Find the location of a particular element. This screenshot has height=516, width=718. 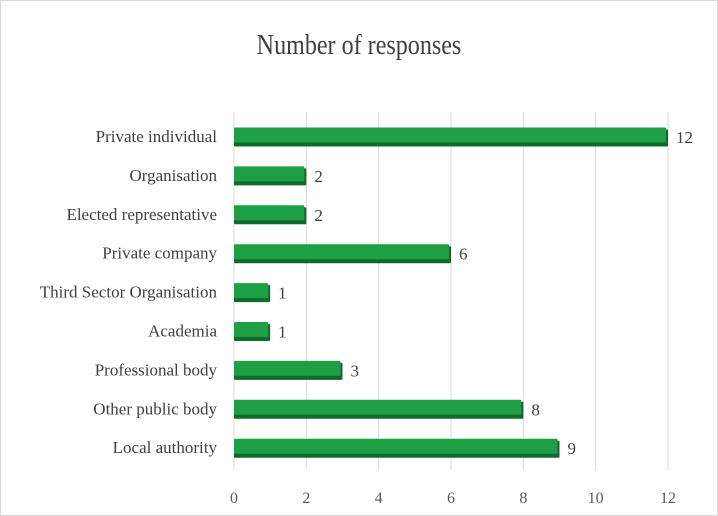

category-label: Private individual is located at coordinates (157, 136).